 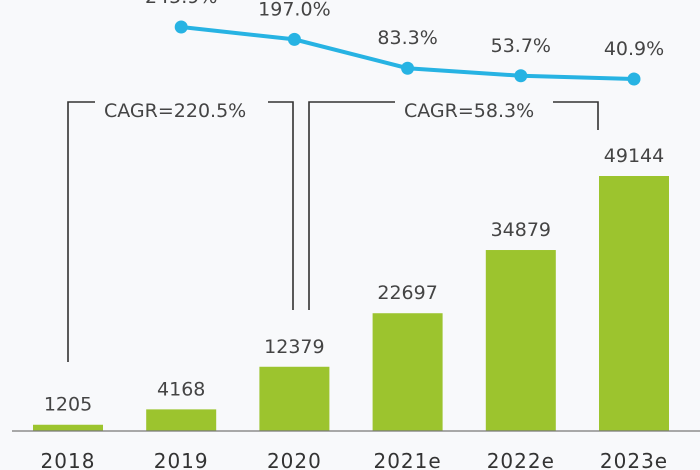 I want to click on category-label: 2020, so click(x=294, y=459).